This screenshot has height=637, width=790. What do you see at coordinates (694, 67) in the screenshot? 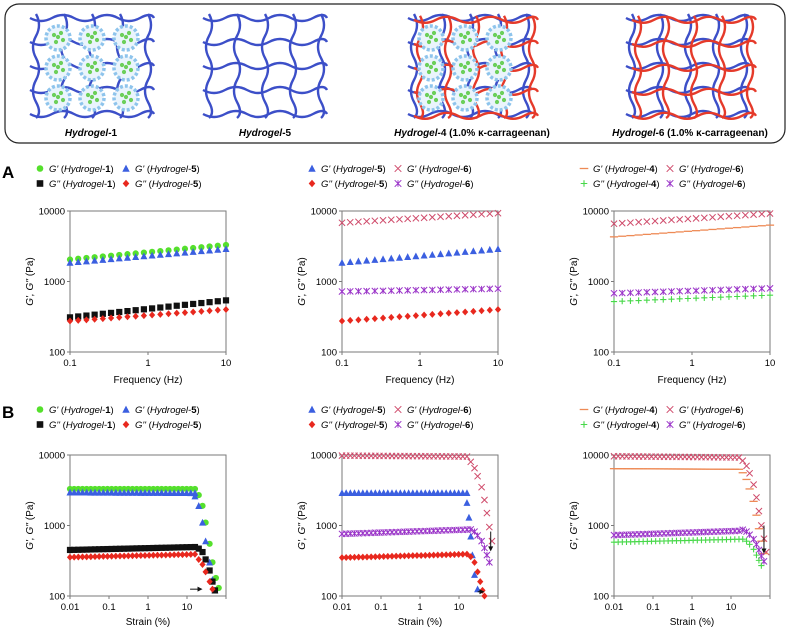
I see `network-hydrogel-6-red` at bounding box center [694, 67].